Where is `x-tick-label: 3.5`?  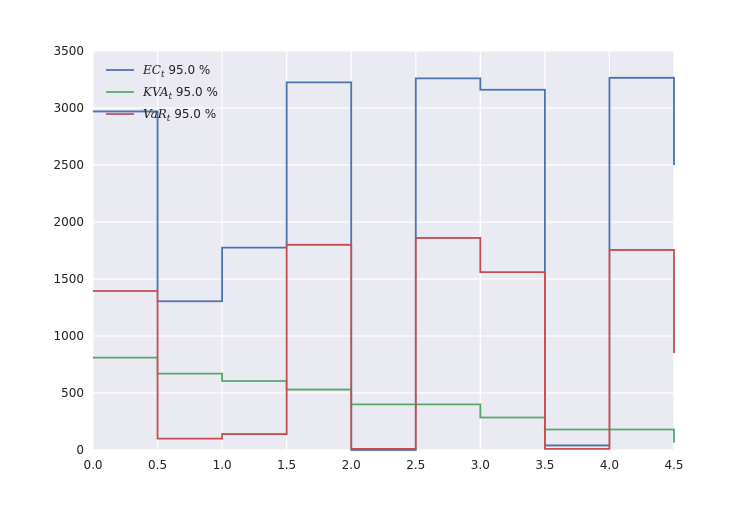 x-tick-label: 3.5 is located at coordinates (544, 465).